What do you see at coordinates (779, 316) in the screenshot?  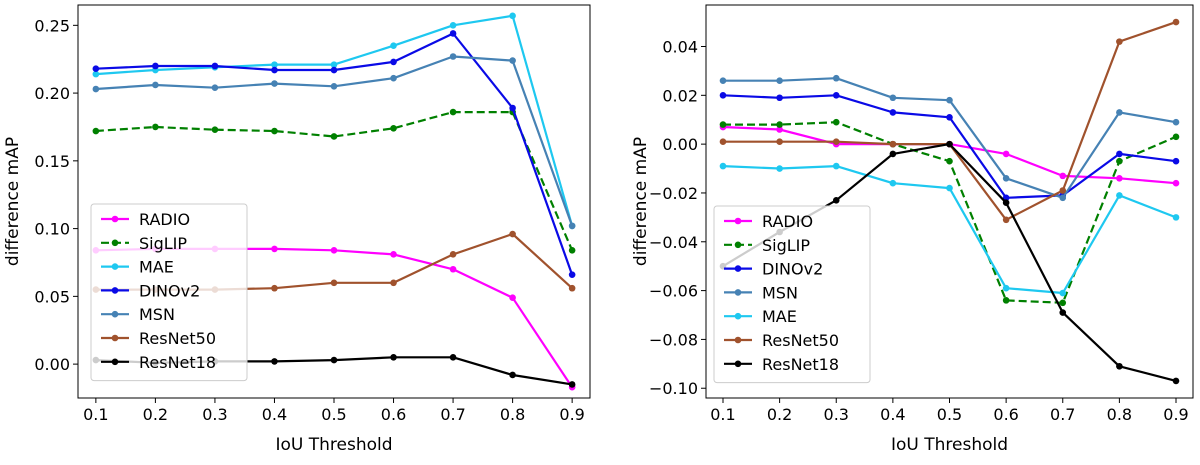 I see `legend-label: MAE` at bounding box center [779, 316].